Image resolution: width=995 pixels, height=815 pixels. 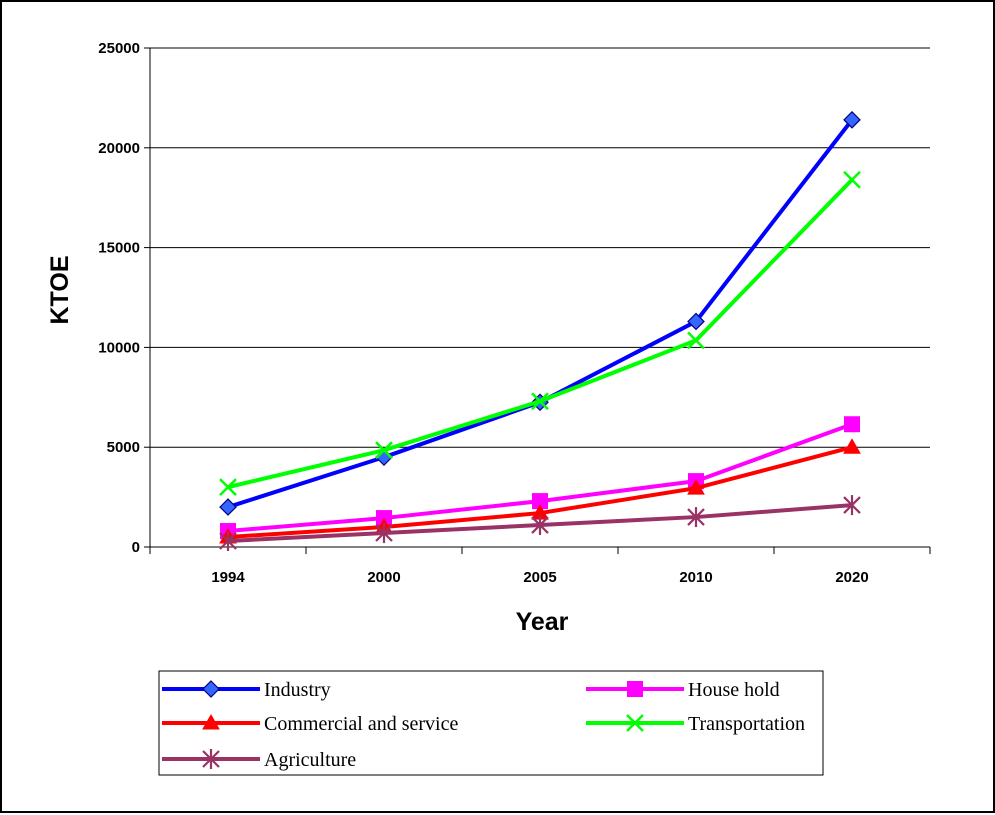 I want to click on y-tick-label: 10000, so click(x=119, y=347).